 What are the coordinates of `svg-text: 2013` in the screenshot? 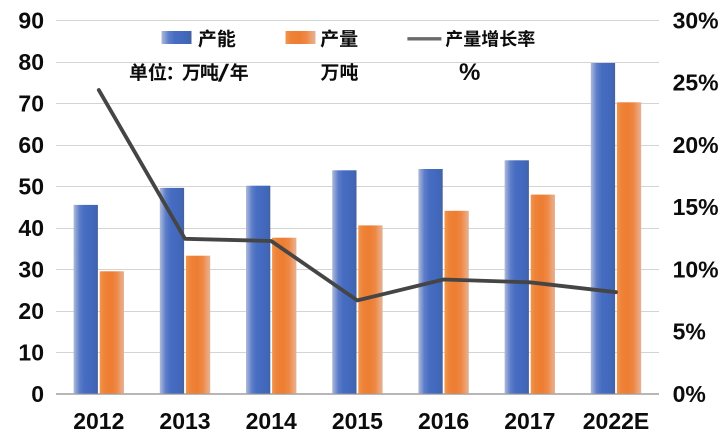 It's located at (184, 421).